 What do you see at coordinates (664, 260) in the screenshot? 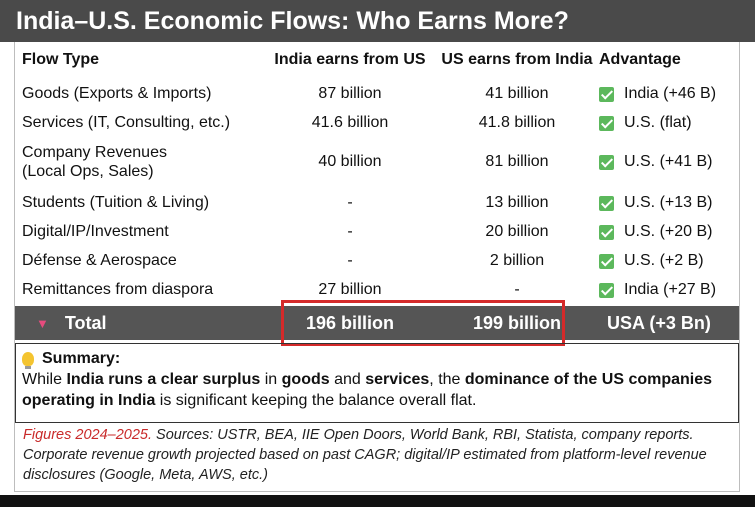
I see `advantage-text: U.S. (+2 B)` at bounding box center [664, 260].